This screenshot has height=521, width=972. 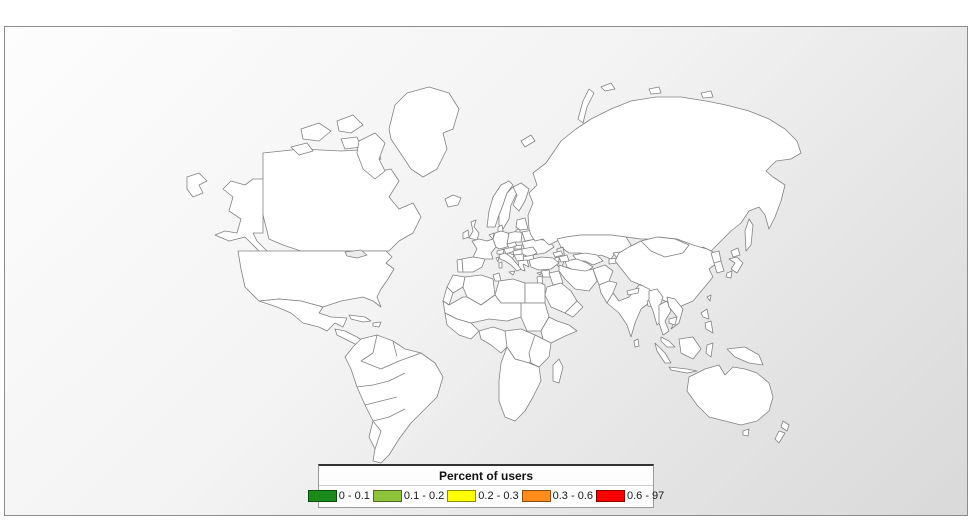 I want to click on country-cuba, so click(x=360, y=318).